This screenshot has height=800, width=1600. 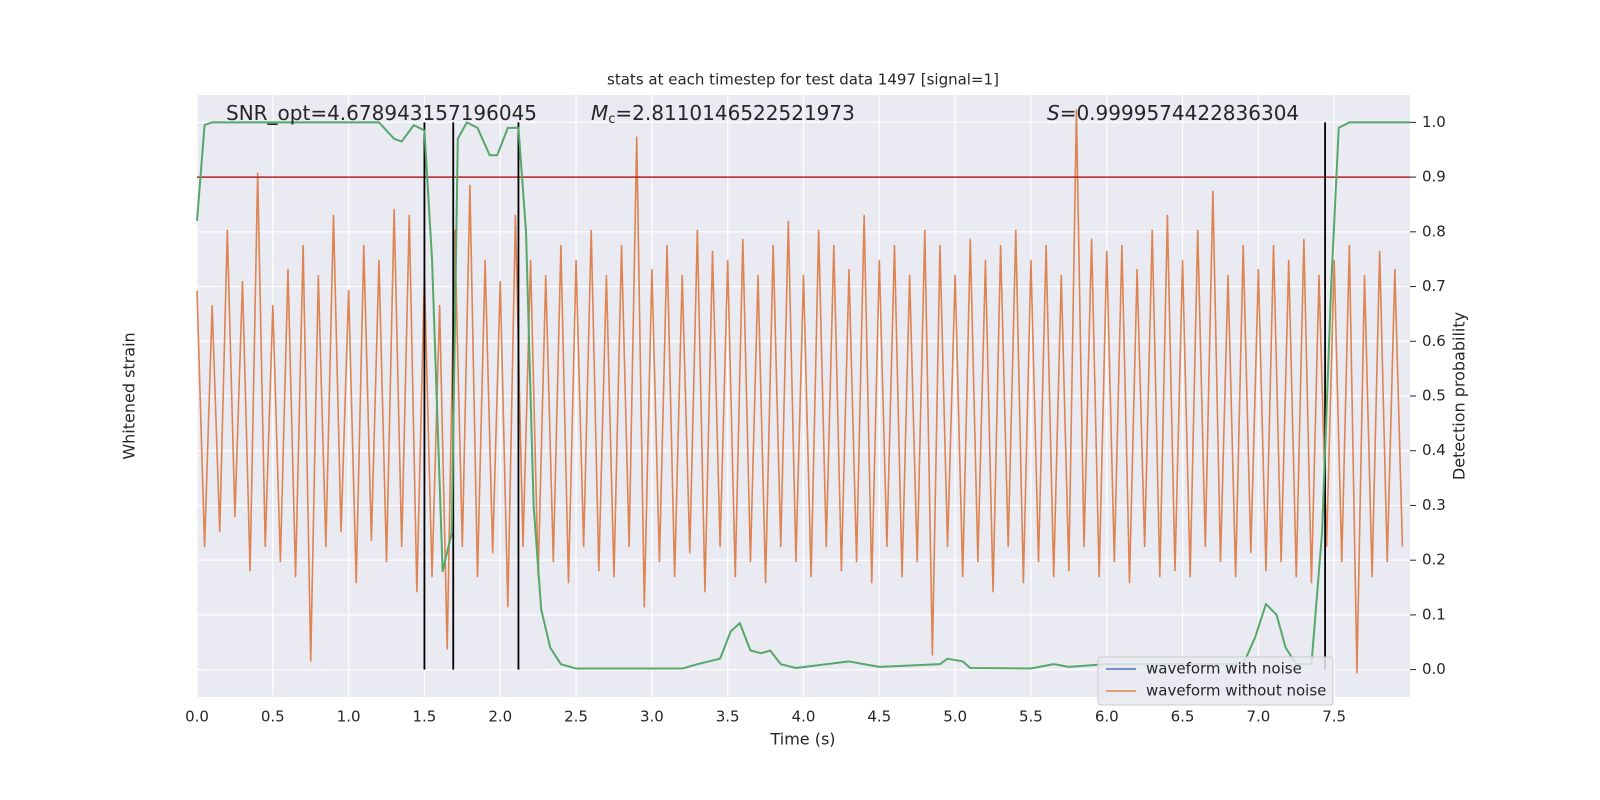 I want to click on y2-axis-label: Detection probability, so click(x=1459, y=396).